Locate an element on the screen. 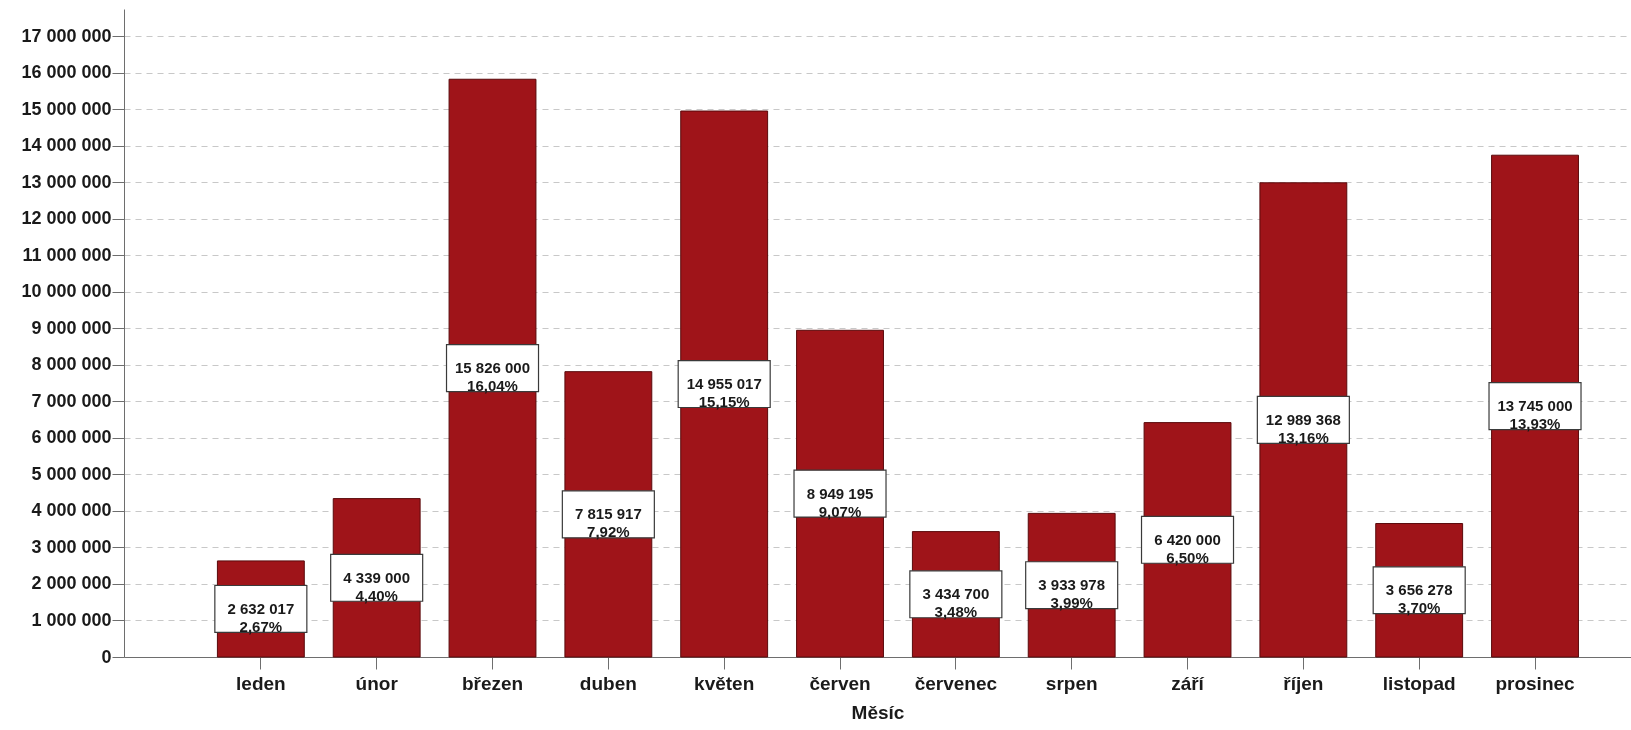 Image resolution: width=1631 pixels, height=730 pixels. data-label: 8 949 195 9,07% is located at coordinates (840, 502).